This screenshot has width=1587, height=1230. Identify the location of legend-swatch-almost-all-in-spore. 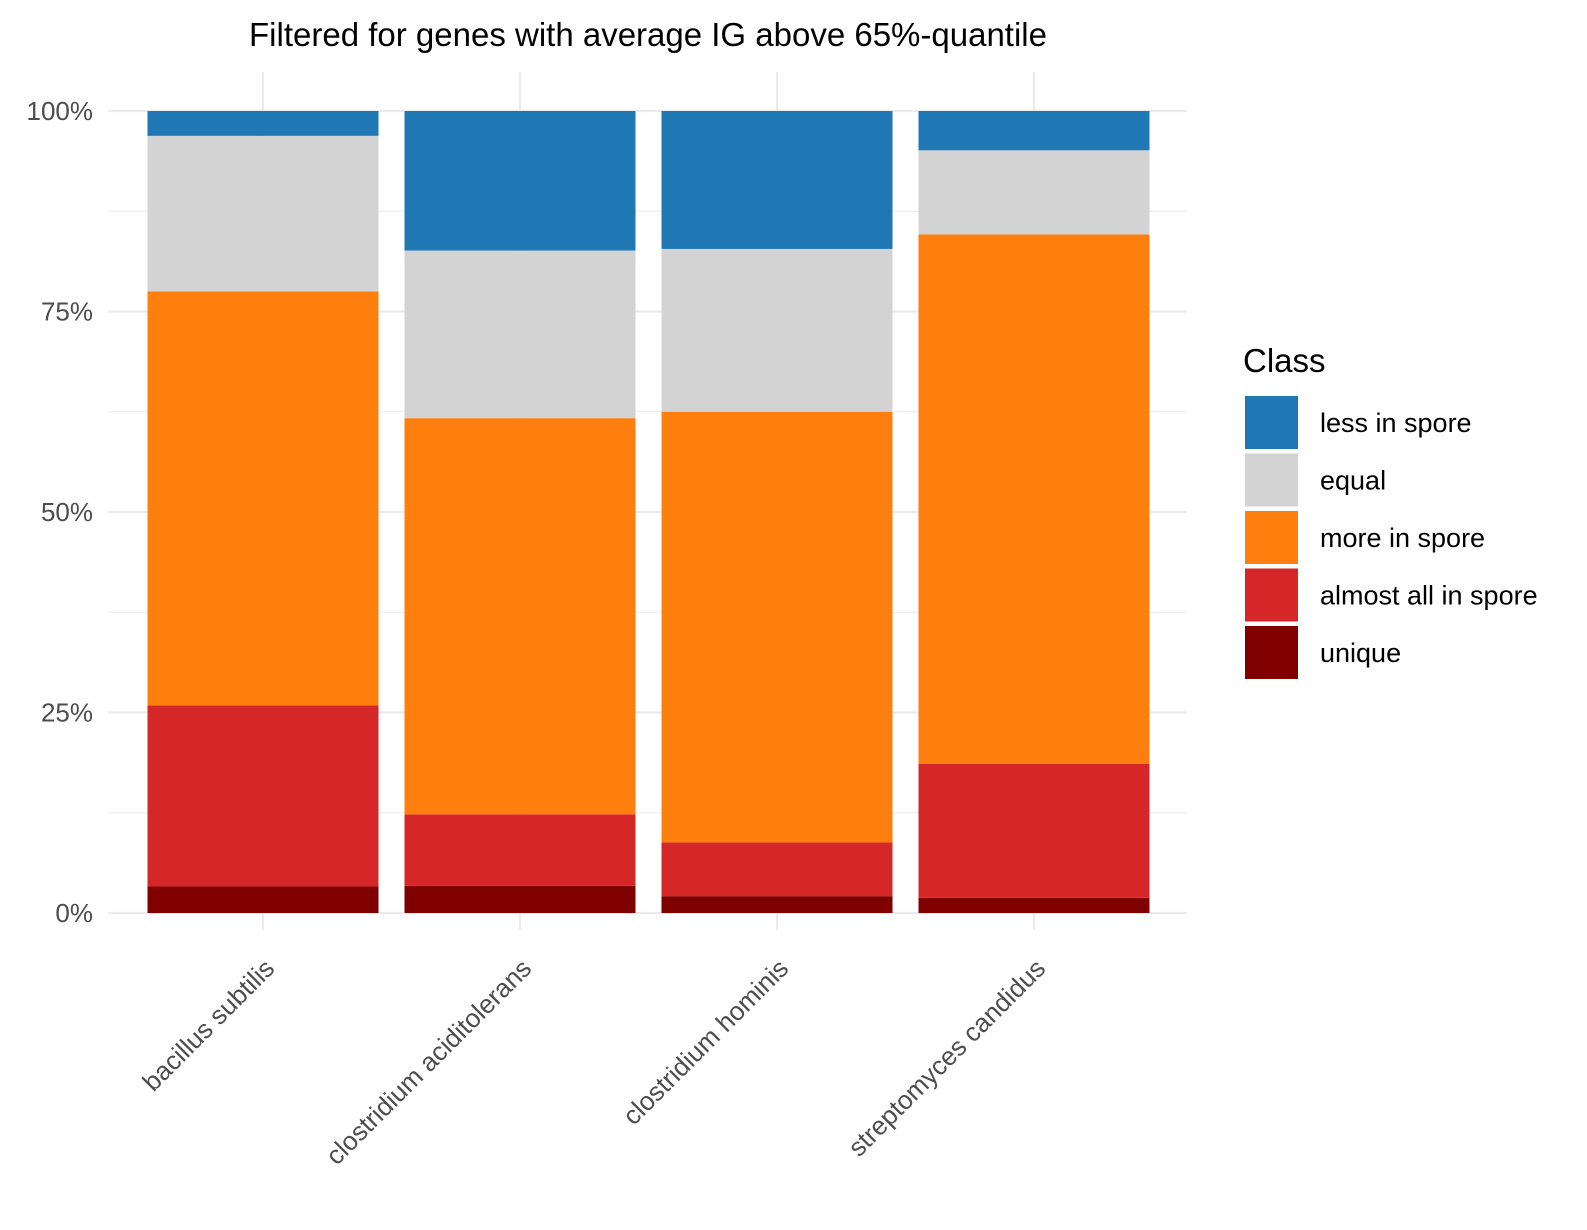
(1271, 595).